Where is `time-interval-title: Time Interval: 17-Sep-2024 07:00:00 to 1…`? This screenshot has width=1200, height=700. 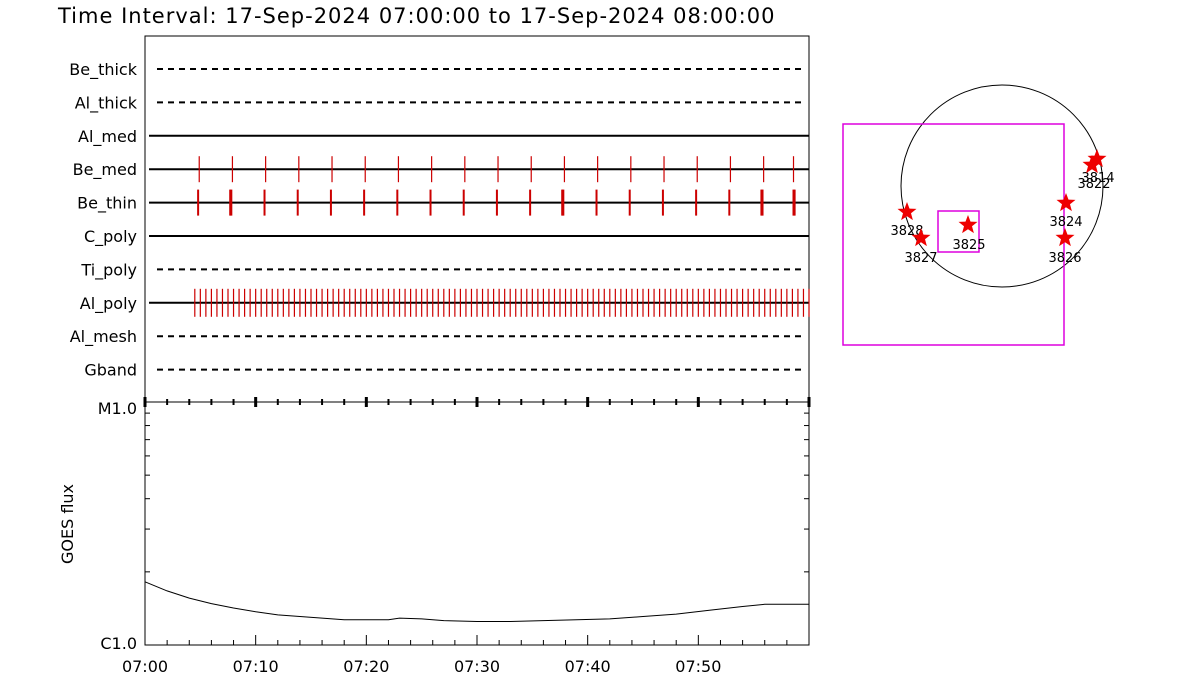 time-interval-title: Time Interval: 17-Sep-2024 07:00:00 to 1… is located at coordinates (416, 16).